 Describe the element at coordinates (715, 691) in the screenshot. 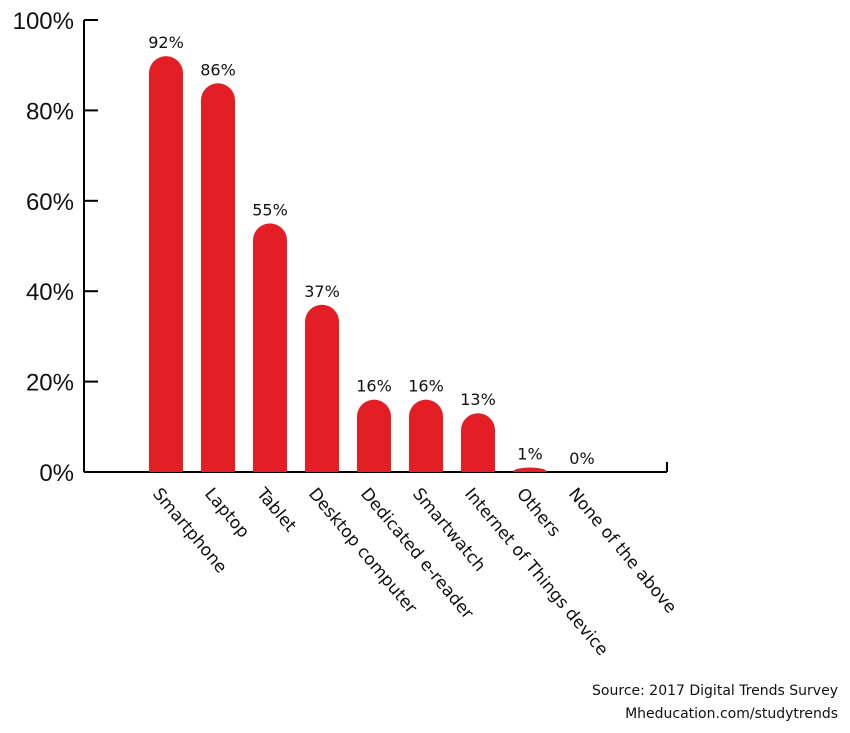

I see `source-text: Source: 2017 Digital Trends Survey` at that location.